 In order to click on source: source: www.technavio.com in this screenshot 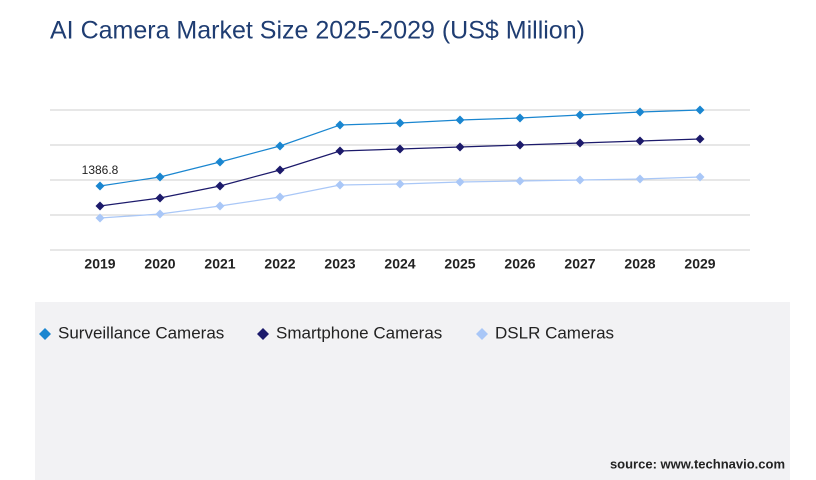, I will do `click(697, 463)`.